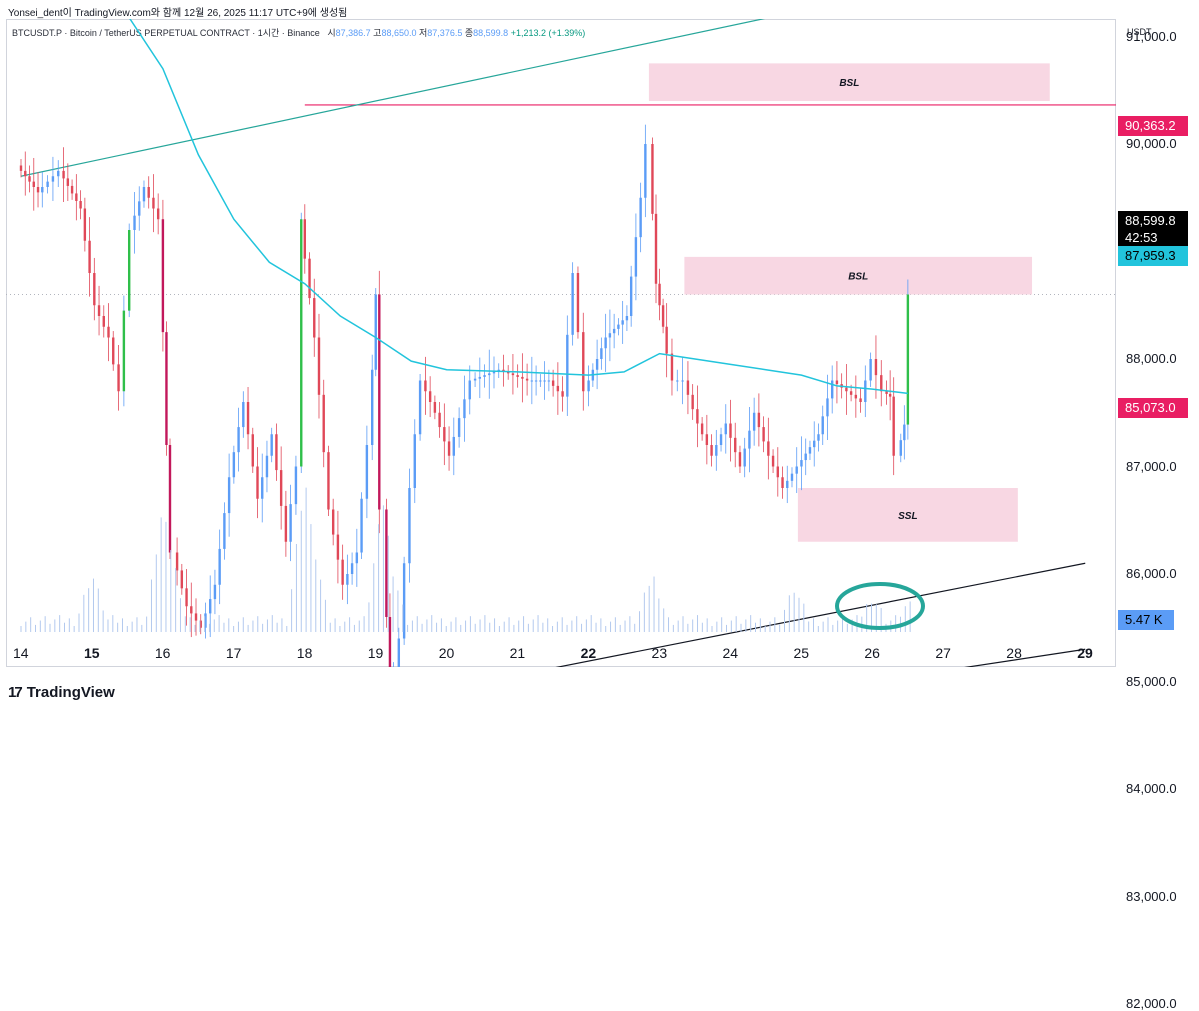 The image size is (1199, 1011). What do you see at coordinates (399, 33) in the screenshot?
I see `ohlc-high: 88,650.0` at bounding box center [399, 33].